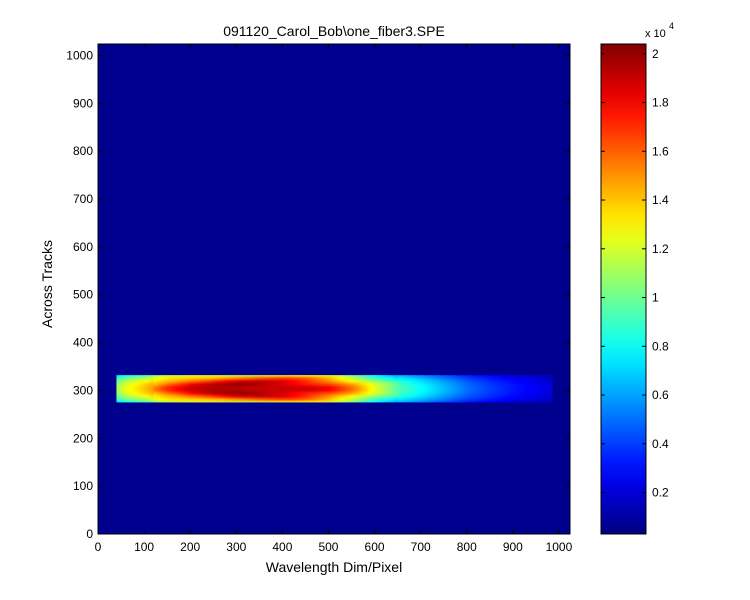  I want to click on x-tick-label: 1000, so click(559, 547).